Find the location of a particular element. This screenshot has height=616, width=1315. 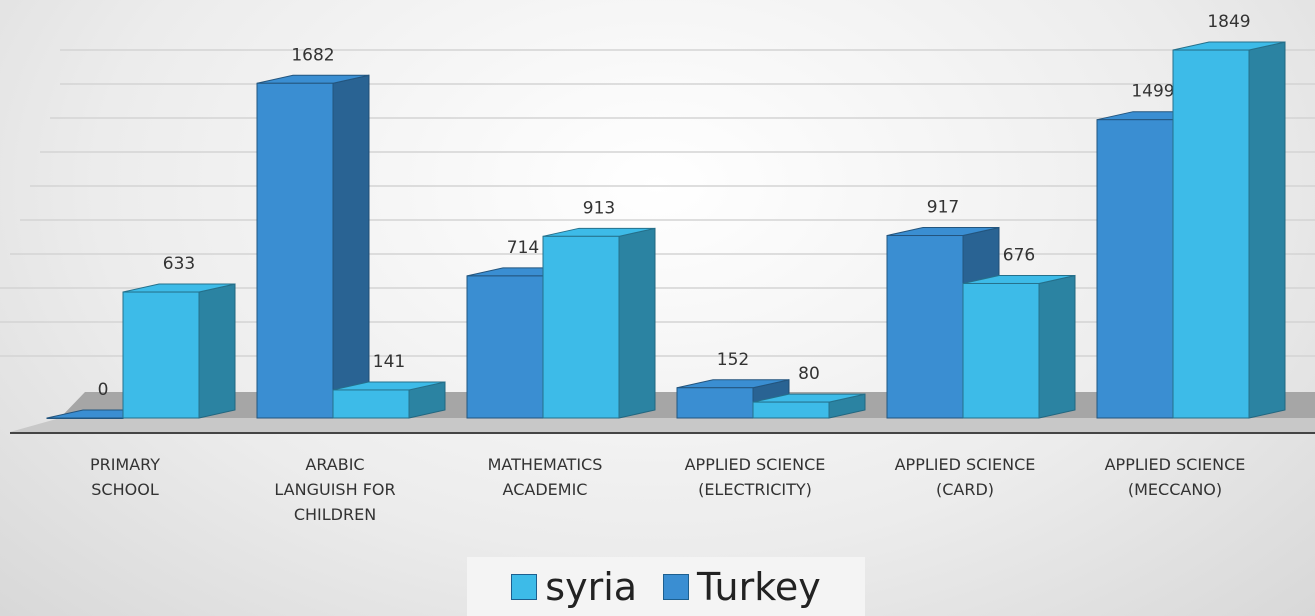

legend: syria Turkey is located at coordinates (666, 586).